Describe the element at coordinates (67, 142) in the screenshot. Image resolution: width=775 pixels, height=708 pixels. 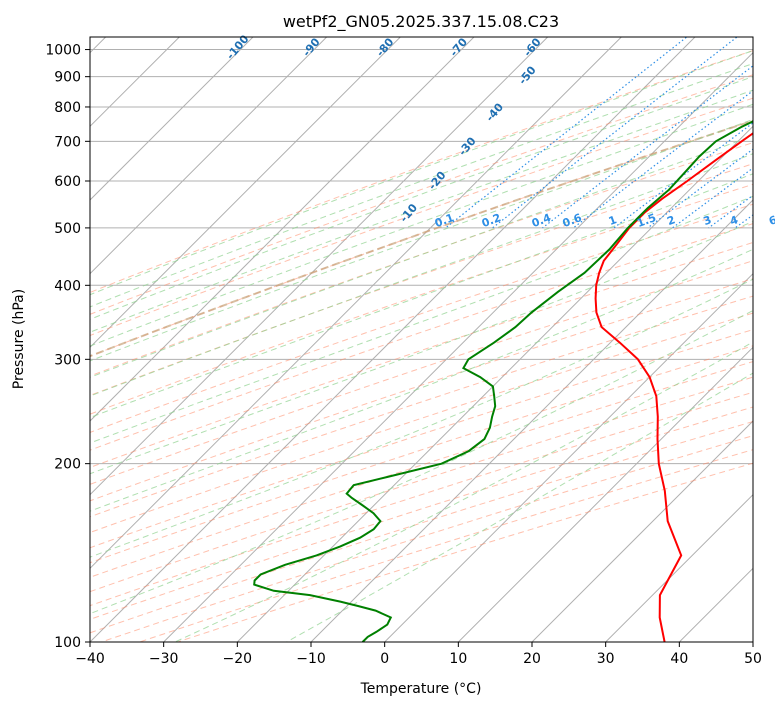
I see `y-tick-label: 700` at that location.